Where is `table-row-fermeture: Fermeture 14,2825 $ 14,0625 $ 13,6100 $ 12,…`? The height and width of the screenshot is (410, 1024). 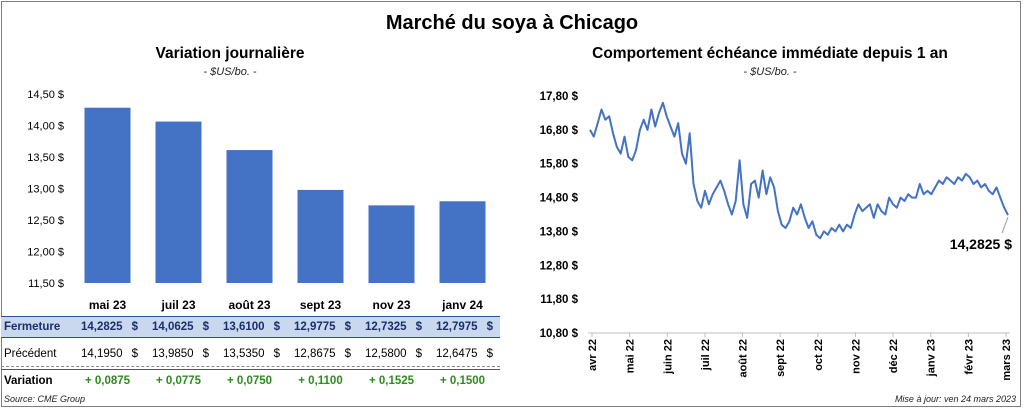 table-row-fermeture: Fermeture 14,2825 $ 14,0625 $ 13,6100 $ 12,… is located at coordinates (250, 327).